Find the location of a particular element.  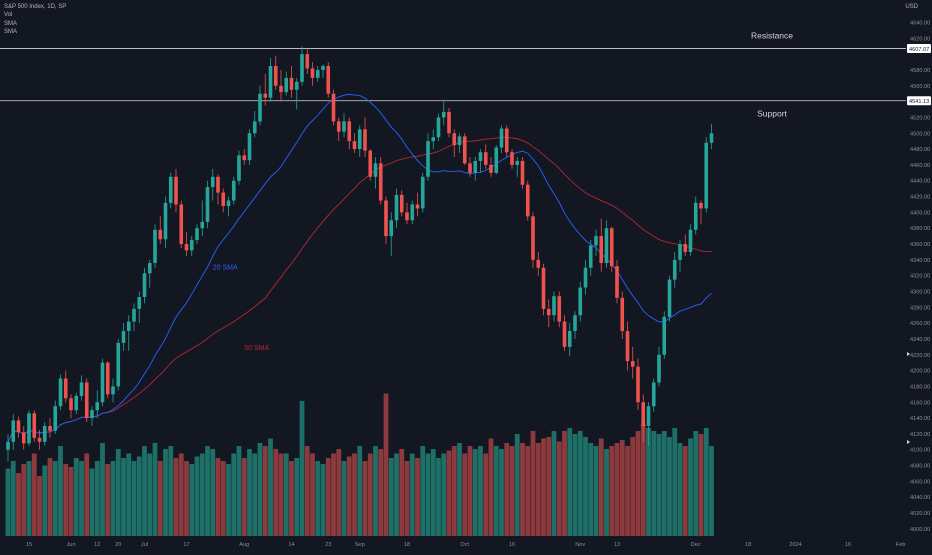

y-tick-label: 4220.00 is located at coordinates (920, 356).